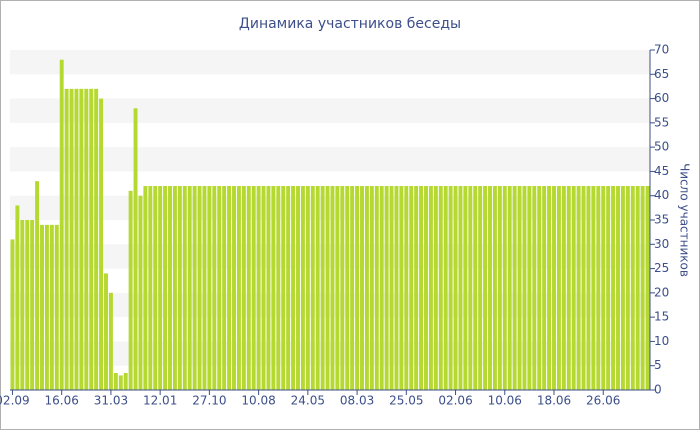 The height and width of the screenshot is (430, 700). What do you see at coordinates (661, 74) in the screenshot?
I see `y-tick-label: 65` at bounding box center [661, 74].